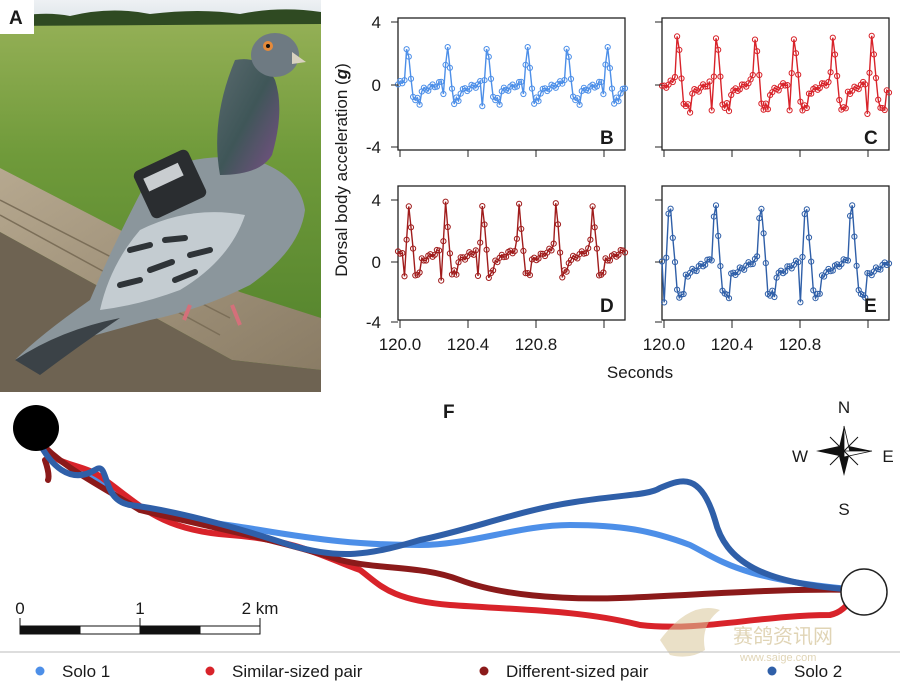 This screenshot has width=900, height=684. I want to click on compass-e: E, so click(887, 456).